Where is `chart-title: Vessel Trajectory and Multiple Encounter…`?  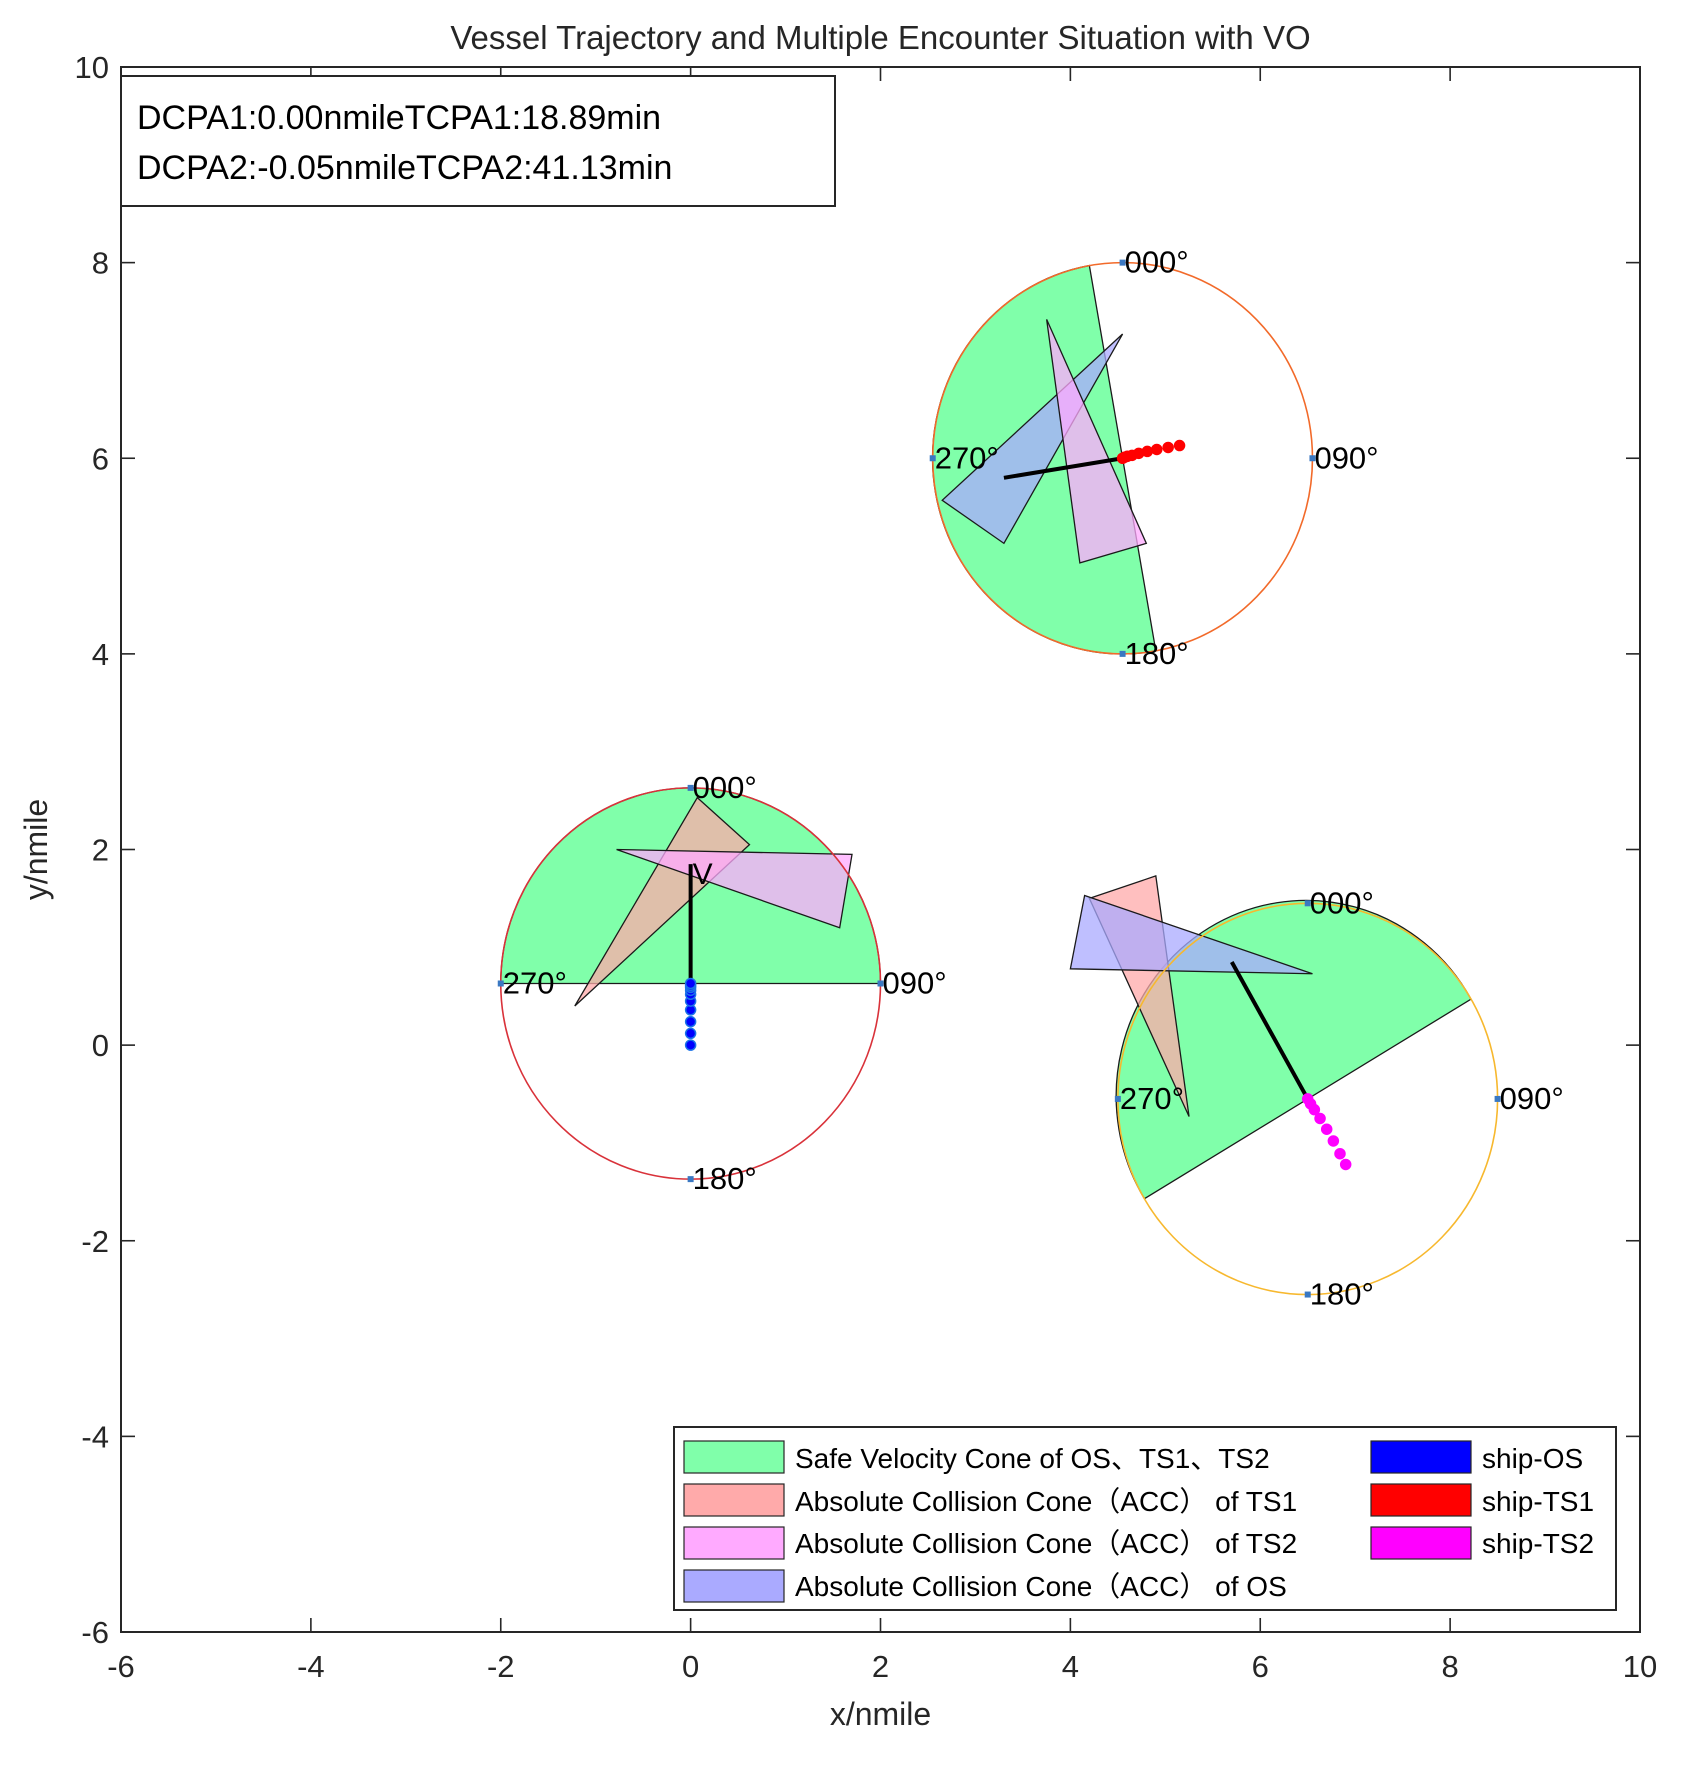
chart-title: Vessel Trajectory and Multiple Encounter… is located at coordinates (880, 37).